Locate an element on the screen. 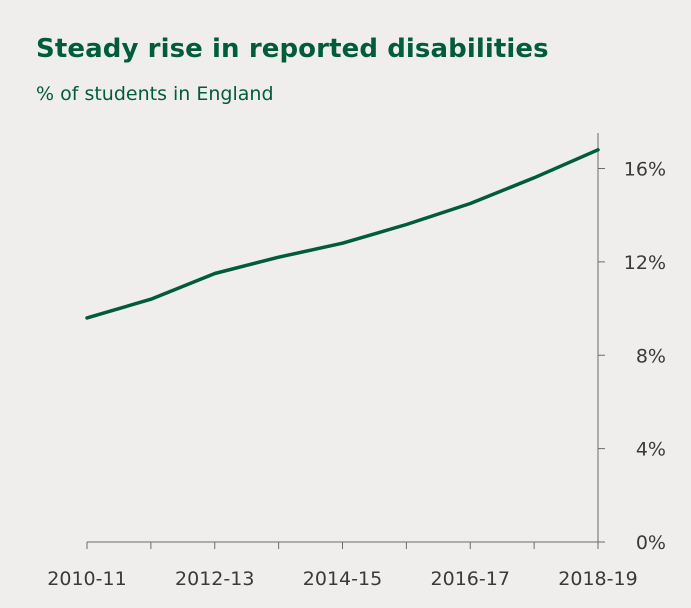 This screenshot has height=608, width=691. y-tick-label: 16% is located at coordinates (645, 170).